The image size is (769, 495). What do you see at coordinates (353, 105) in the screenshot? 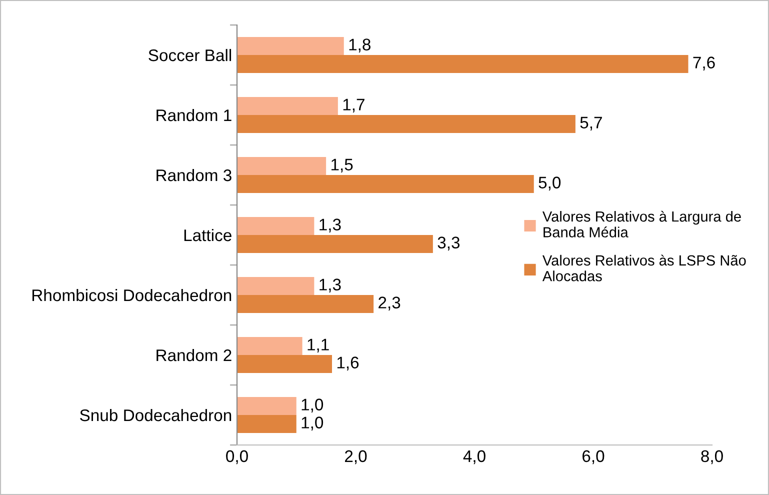
I see `data-label: 1,7` at bounding box center [353, 105].